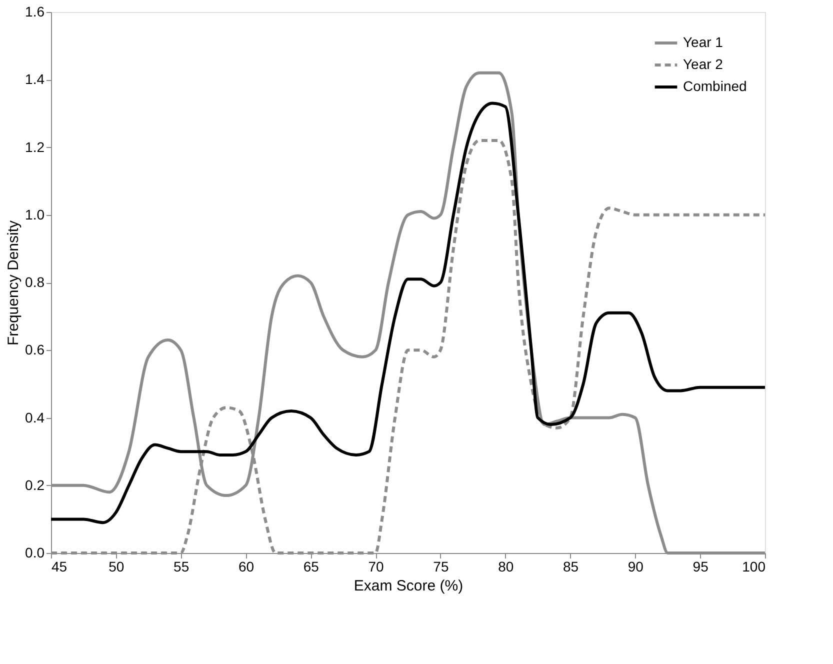  I want to click on legend-label: Combined, so click(715, 86).